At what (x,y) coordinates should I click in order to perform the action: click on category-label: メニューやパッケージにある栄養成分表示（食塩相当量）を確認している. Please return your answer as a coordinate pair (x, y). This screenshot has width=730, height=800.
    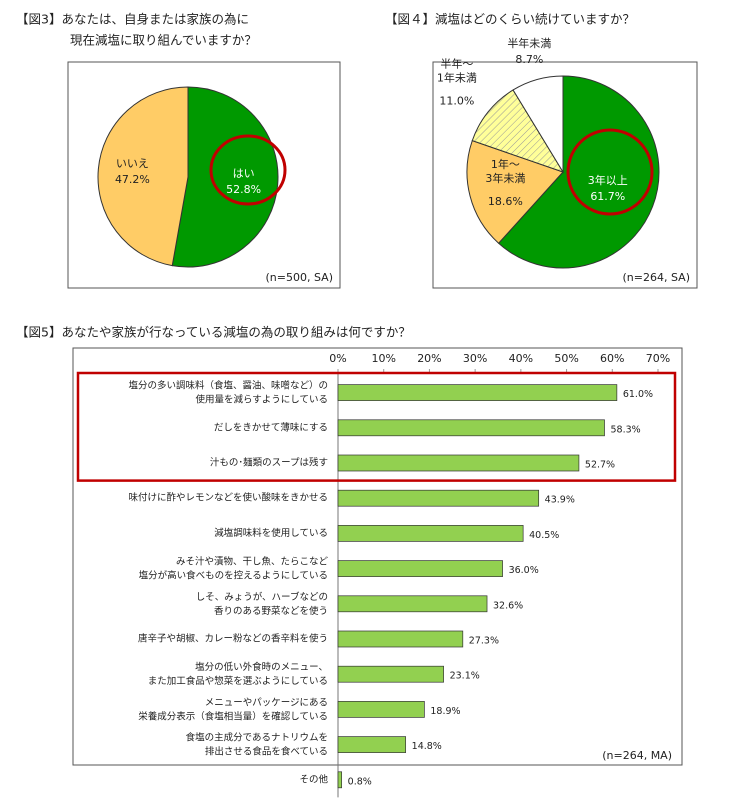
    Looking at the image, I should click on (233, 709).